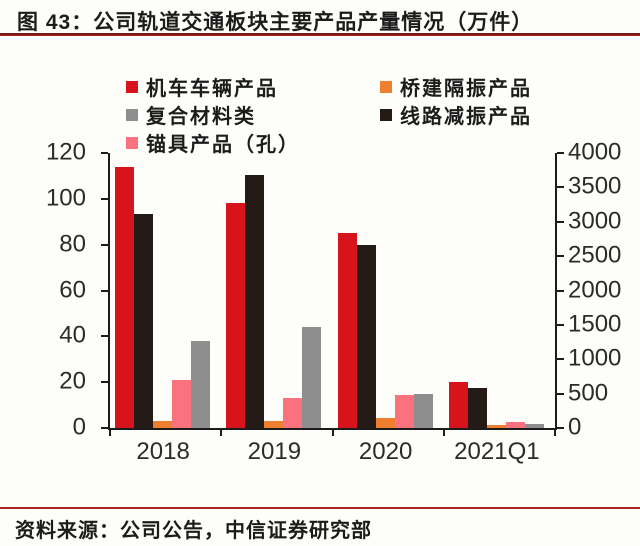 The height and width of the screenshot is (546, 640). What do you see at coordinates (124, 297) in the screenshot?
I see `bar-locomotive-rolling-stock-2018` at bounding box center [124, 297].